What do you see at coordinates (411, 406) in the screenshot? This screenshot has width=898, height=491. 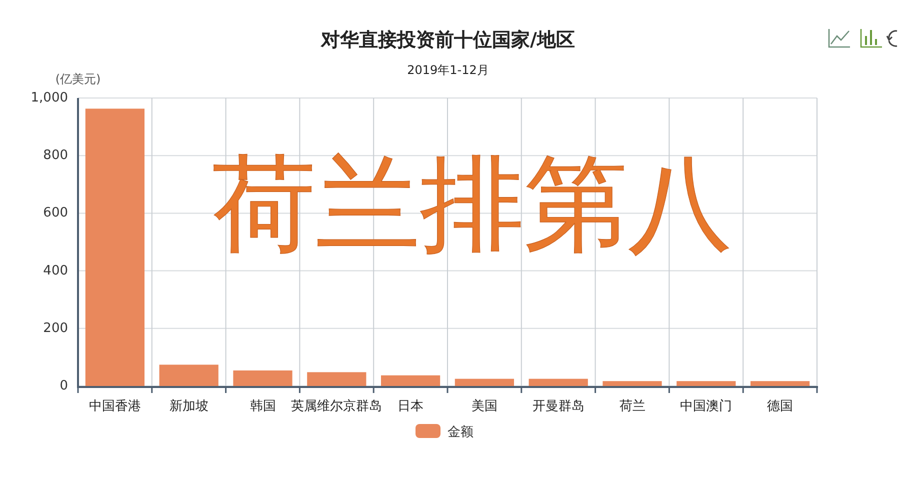 I see `x-tick-label: 日本` at bounding box center [411, 406].